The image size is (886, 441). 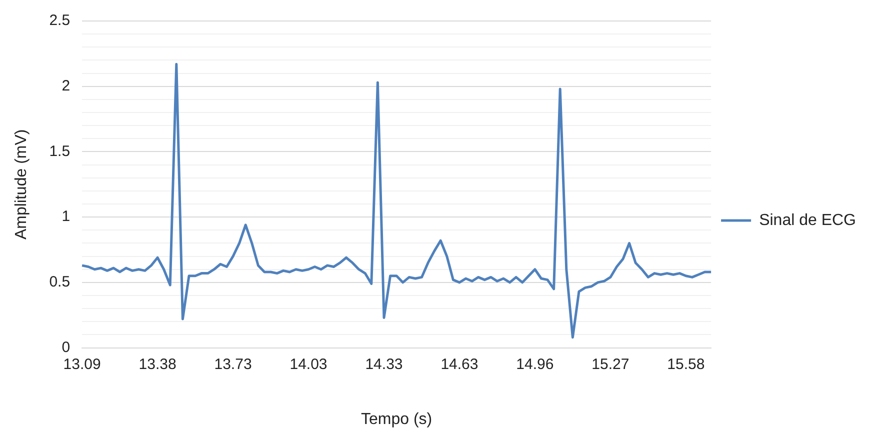 What do you see at coordinates (396, 419) in the screenshot?
I see `x-axis-title: Tempo (s)` at bounding box center [396, 419].